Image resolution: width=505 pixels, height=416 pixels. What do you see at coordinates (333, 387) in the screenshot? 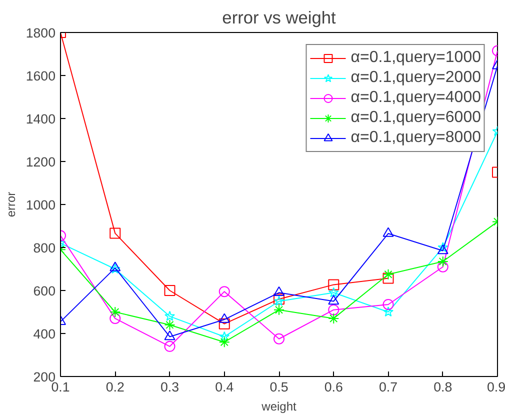
I see `x-tick-label: 0.6` at bounding box center [333, 387].